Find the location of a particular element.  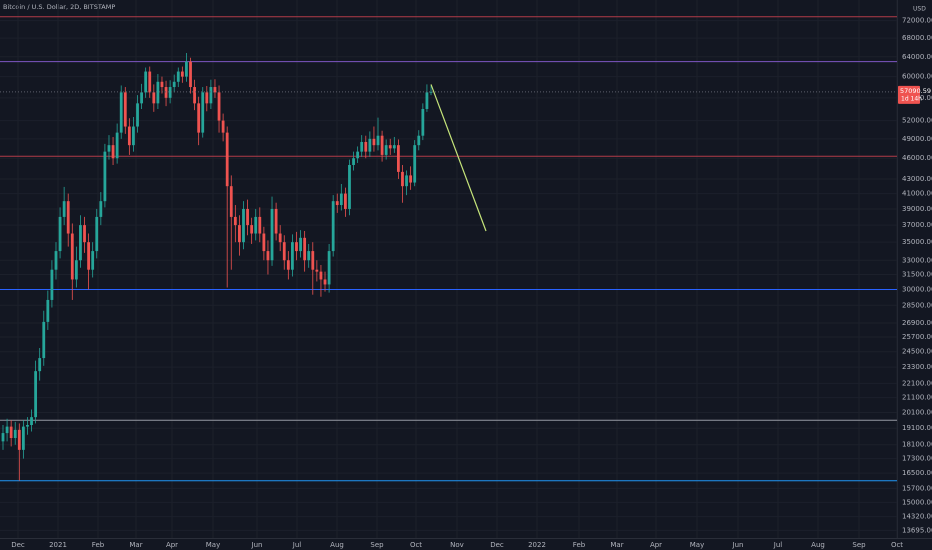

y-tick-label: 23300.00 is located at coordinates (917, 367).